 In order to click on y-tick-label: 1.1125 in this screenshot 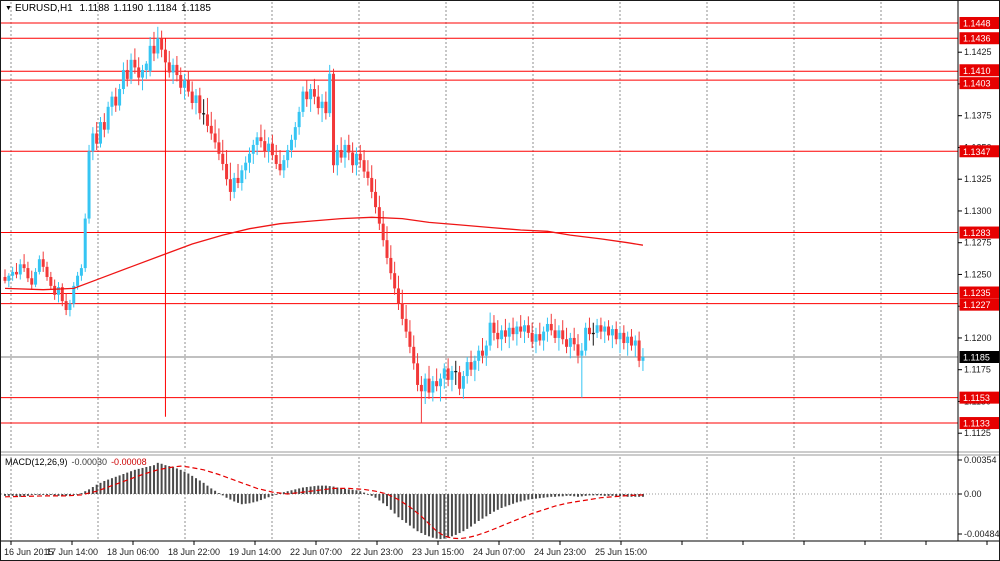, I will do `click(977, 433)`.